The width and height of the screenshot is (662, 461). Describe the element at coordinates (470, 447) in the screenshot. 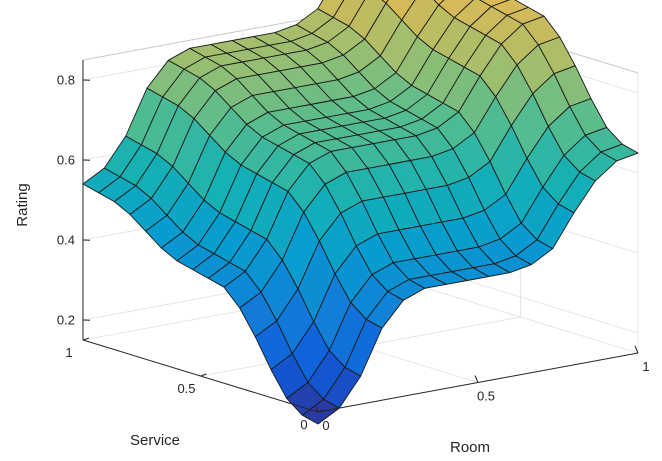

I see `x-axis-label: Room` at that location.